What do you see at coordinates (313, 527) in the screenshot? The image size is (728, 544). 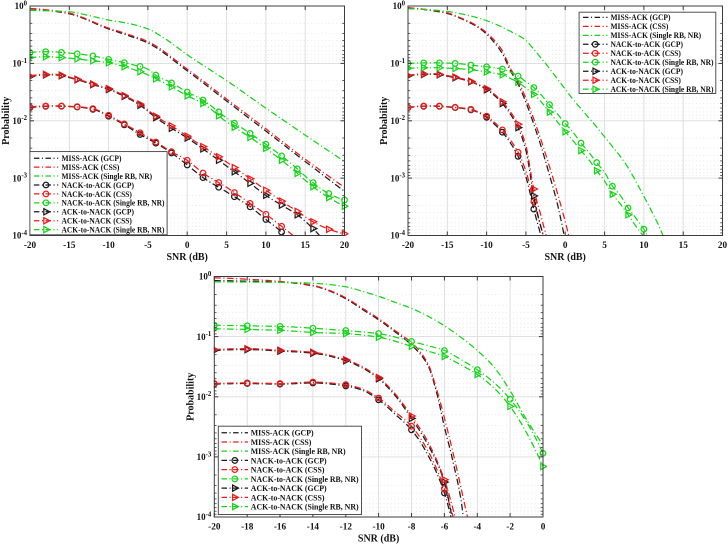 I see `svg-text: -14` at bounding box center [313, 527].